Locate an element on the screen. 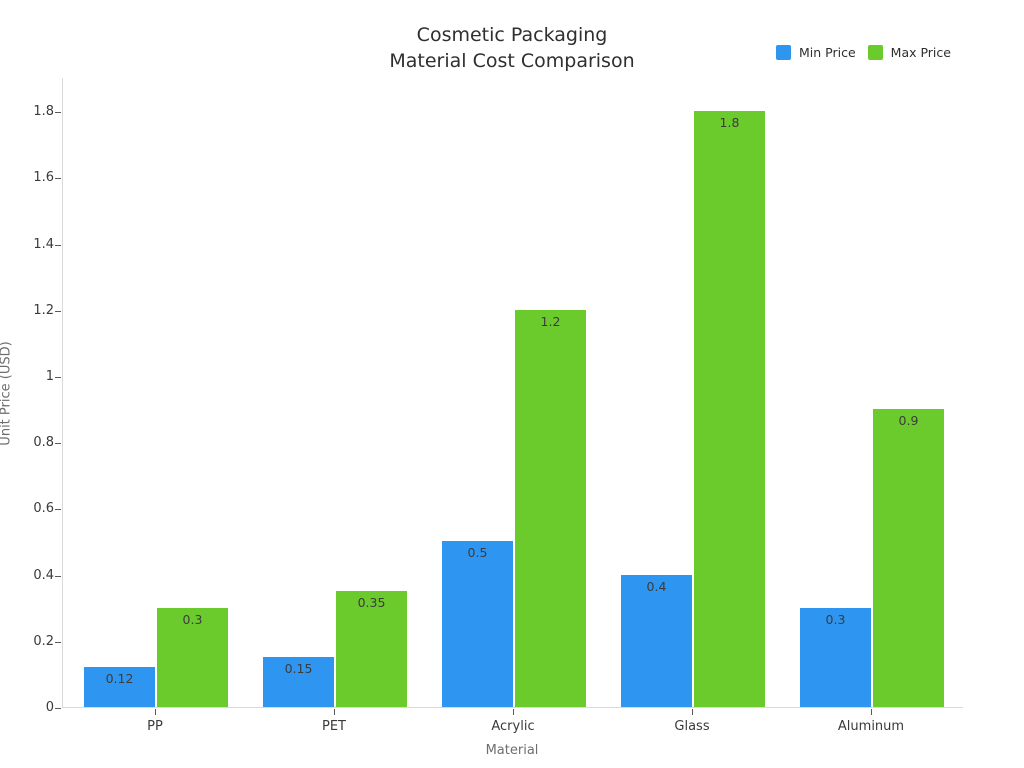 The width and height of the screenshot is (1024, 768). y-tick-label: 1.2 is located at coordinates (43, 310).